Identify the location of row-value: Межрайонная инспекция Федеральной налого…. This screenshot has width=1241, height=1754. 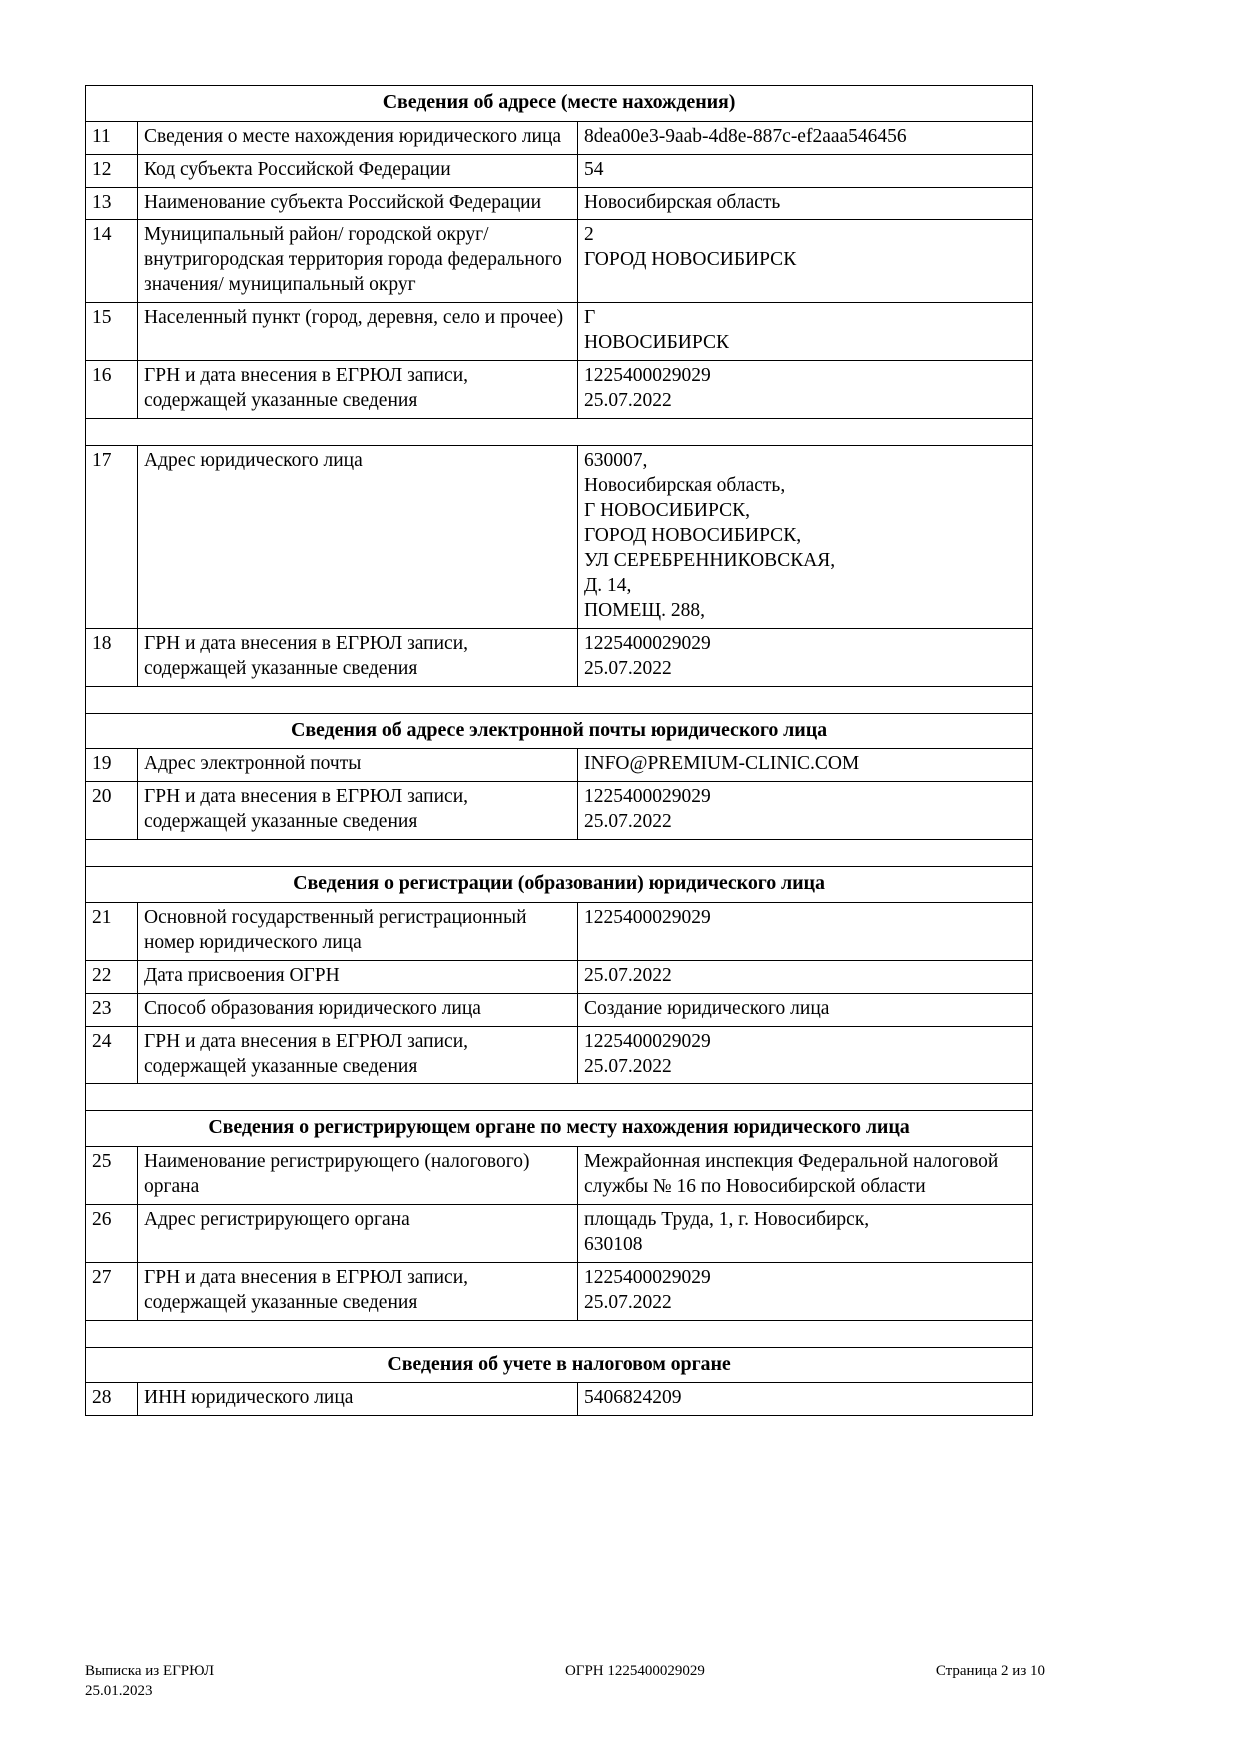
(805, 1175).